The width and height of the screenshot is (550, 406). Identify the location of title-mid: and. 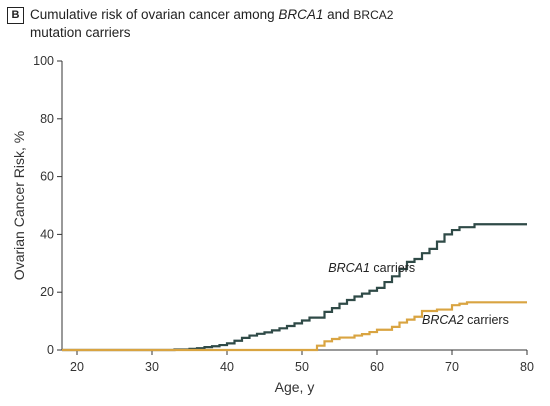
(338, 14).